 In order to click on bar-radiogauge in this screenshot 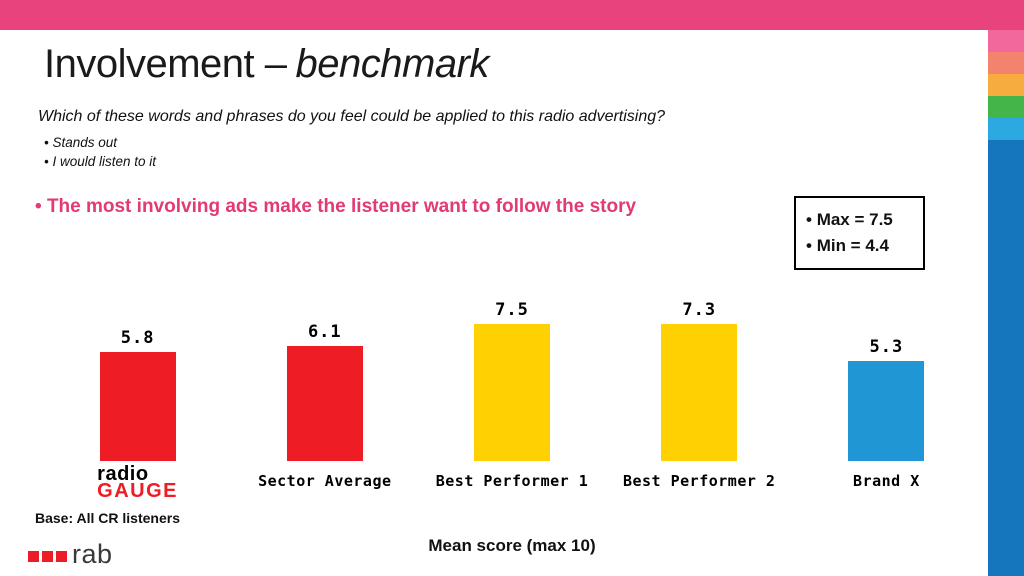, I will do `click(137, 406)`.